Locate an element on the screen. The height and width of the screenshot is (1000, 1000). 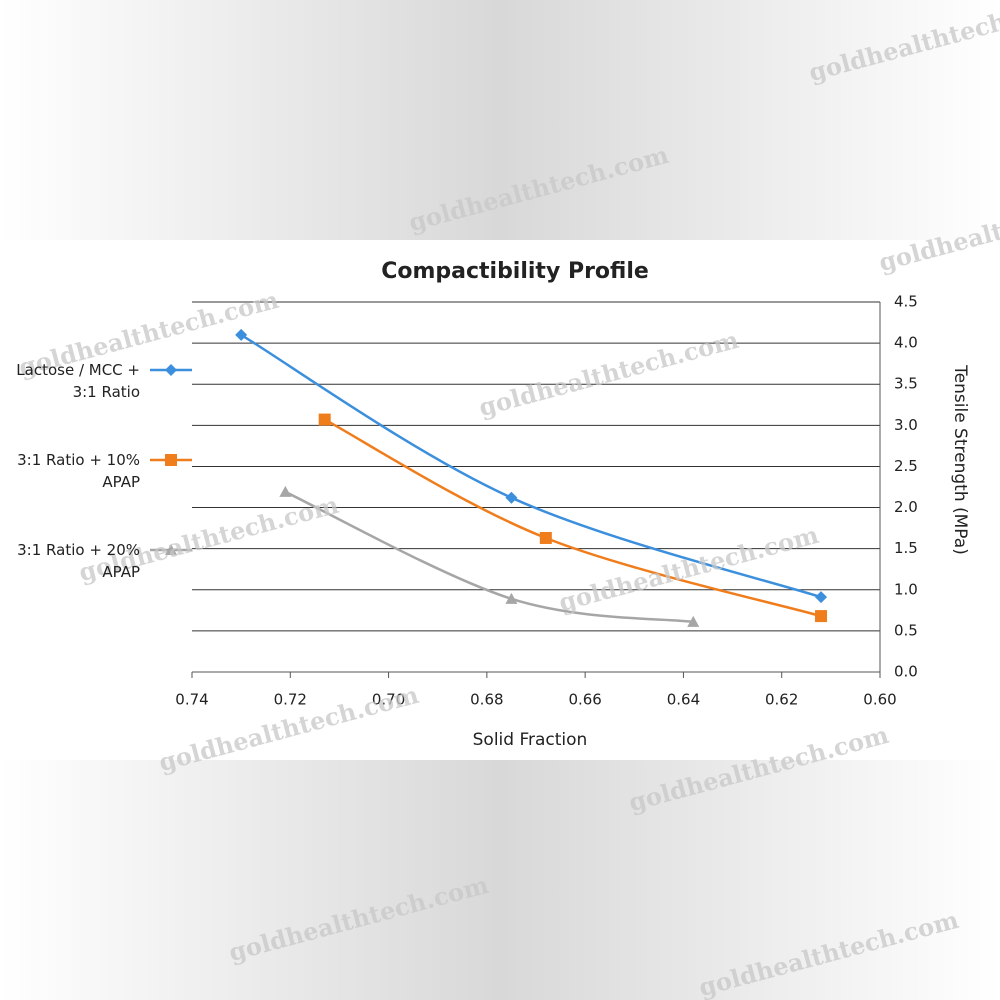
x-axis-label: Solid Fraction is located at coordinates (530, 740).